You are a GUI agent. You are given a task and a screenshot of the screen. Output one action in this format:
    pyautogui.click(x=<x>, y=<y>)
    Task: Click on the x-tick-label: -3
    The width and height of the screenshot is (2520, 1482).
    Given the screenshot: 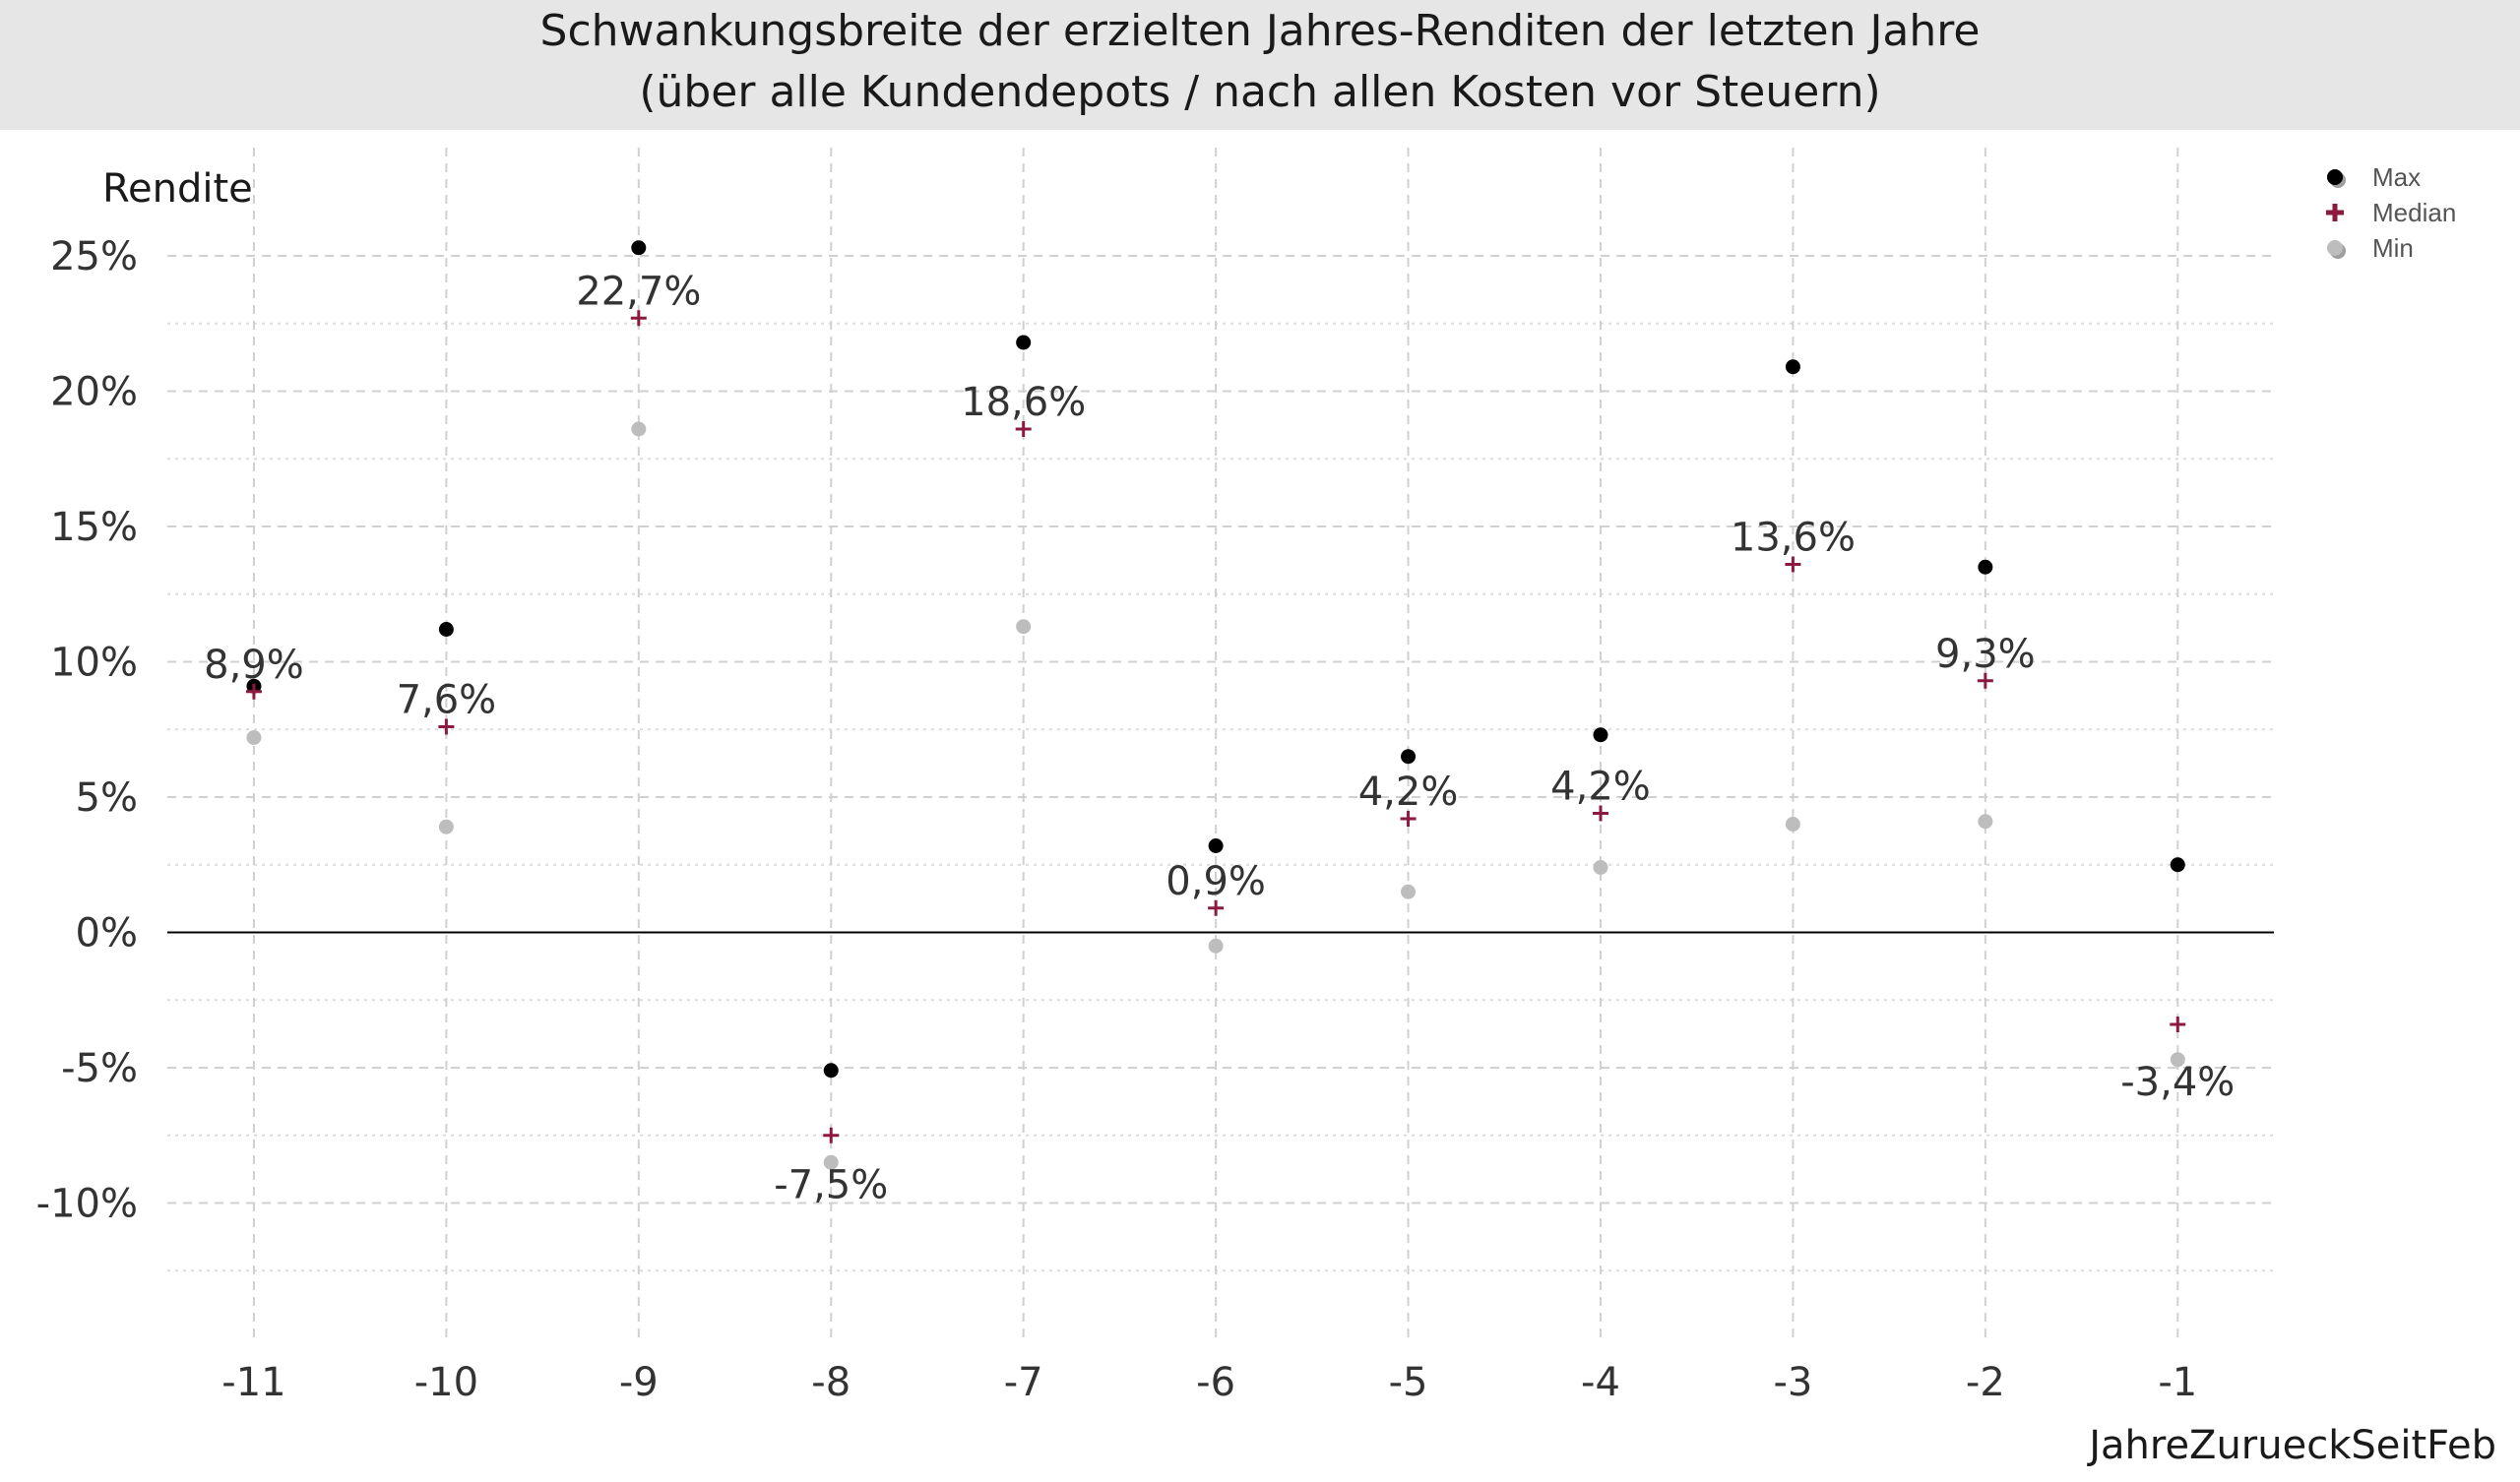 What is the action you would take?
    pyautogui.click(x=1792, y=1382)
    